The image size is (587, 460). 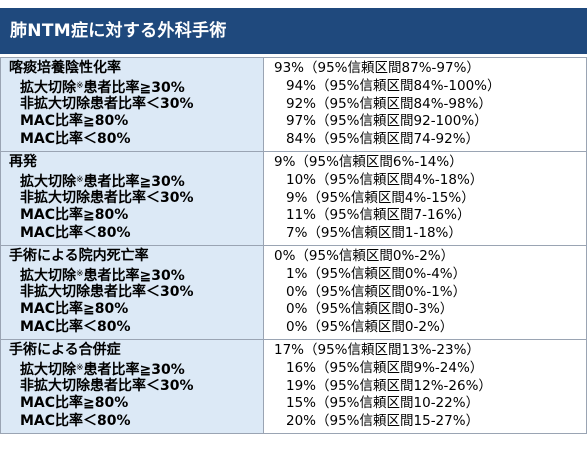 I want to click on subgroup-value: 1%（95%信頼区間0%-4%）, so click(x=376, y=273).